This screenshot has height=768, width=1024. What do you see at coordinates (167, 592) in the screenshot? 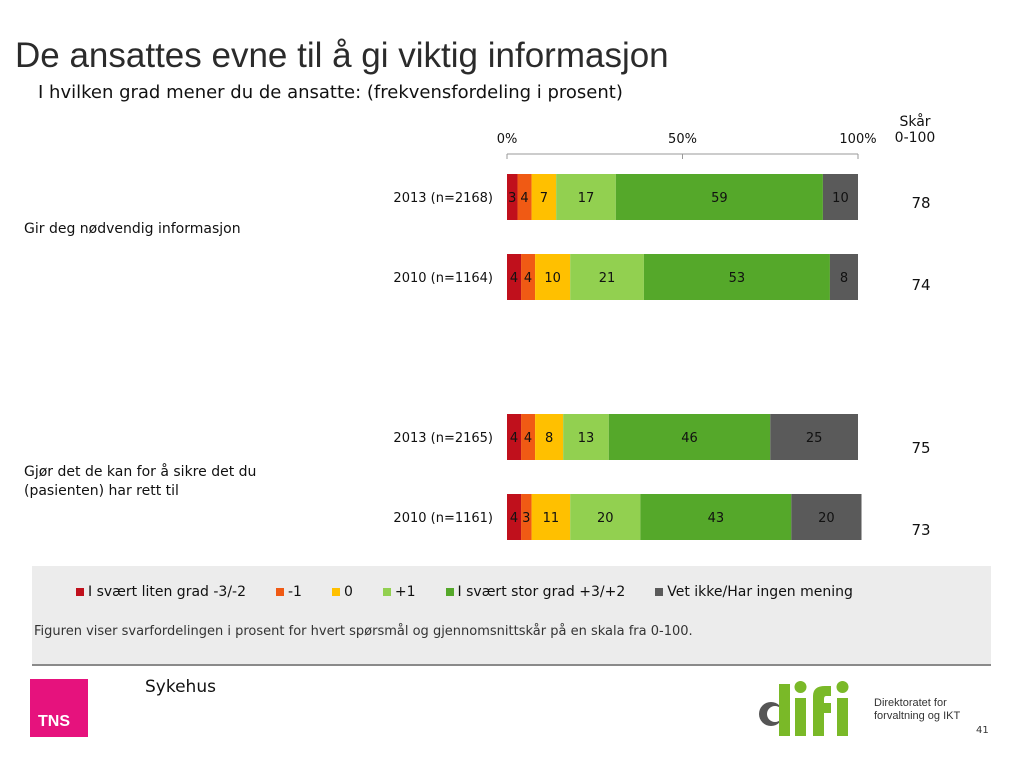
I see `legend-label: I svært liten grad -3/-2` at bounding box center [167, 592].